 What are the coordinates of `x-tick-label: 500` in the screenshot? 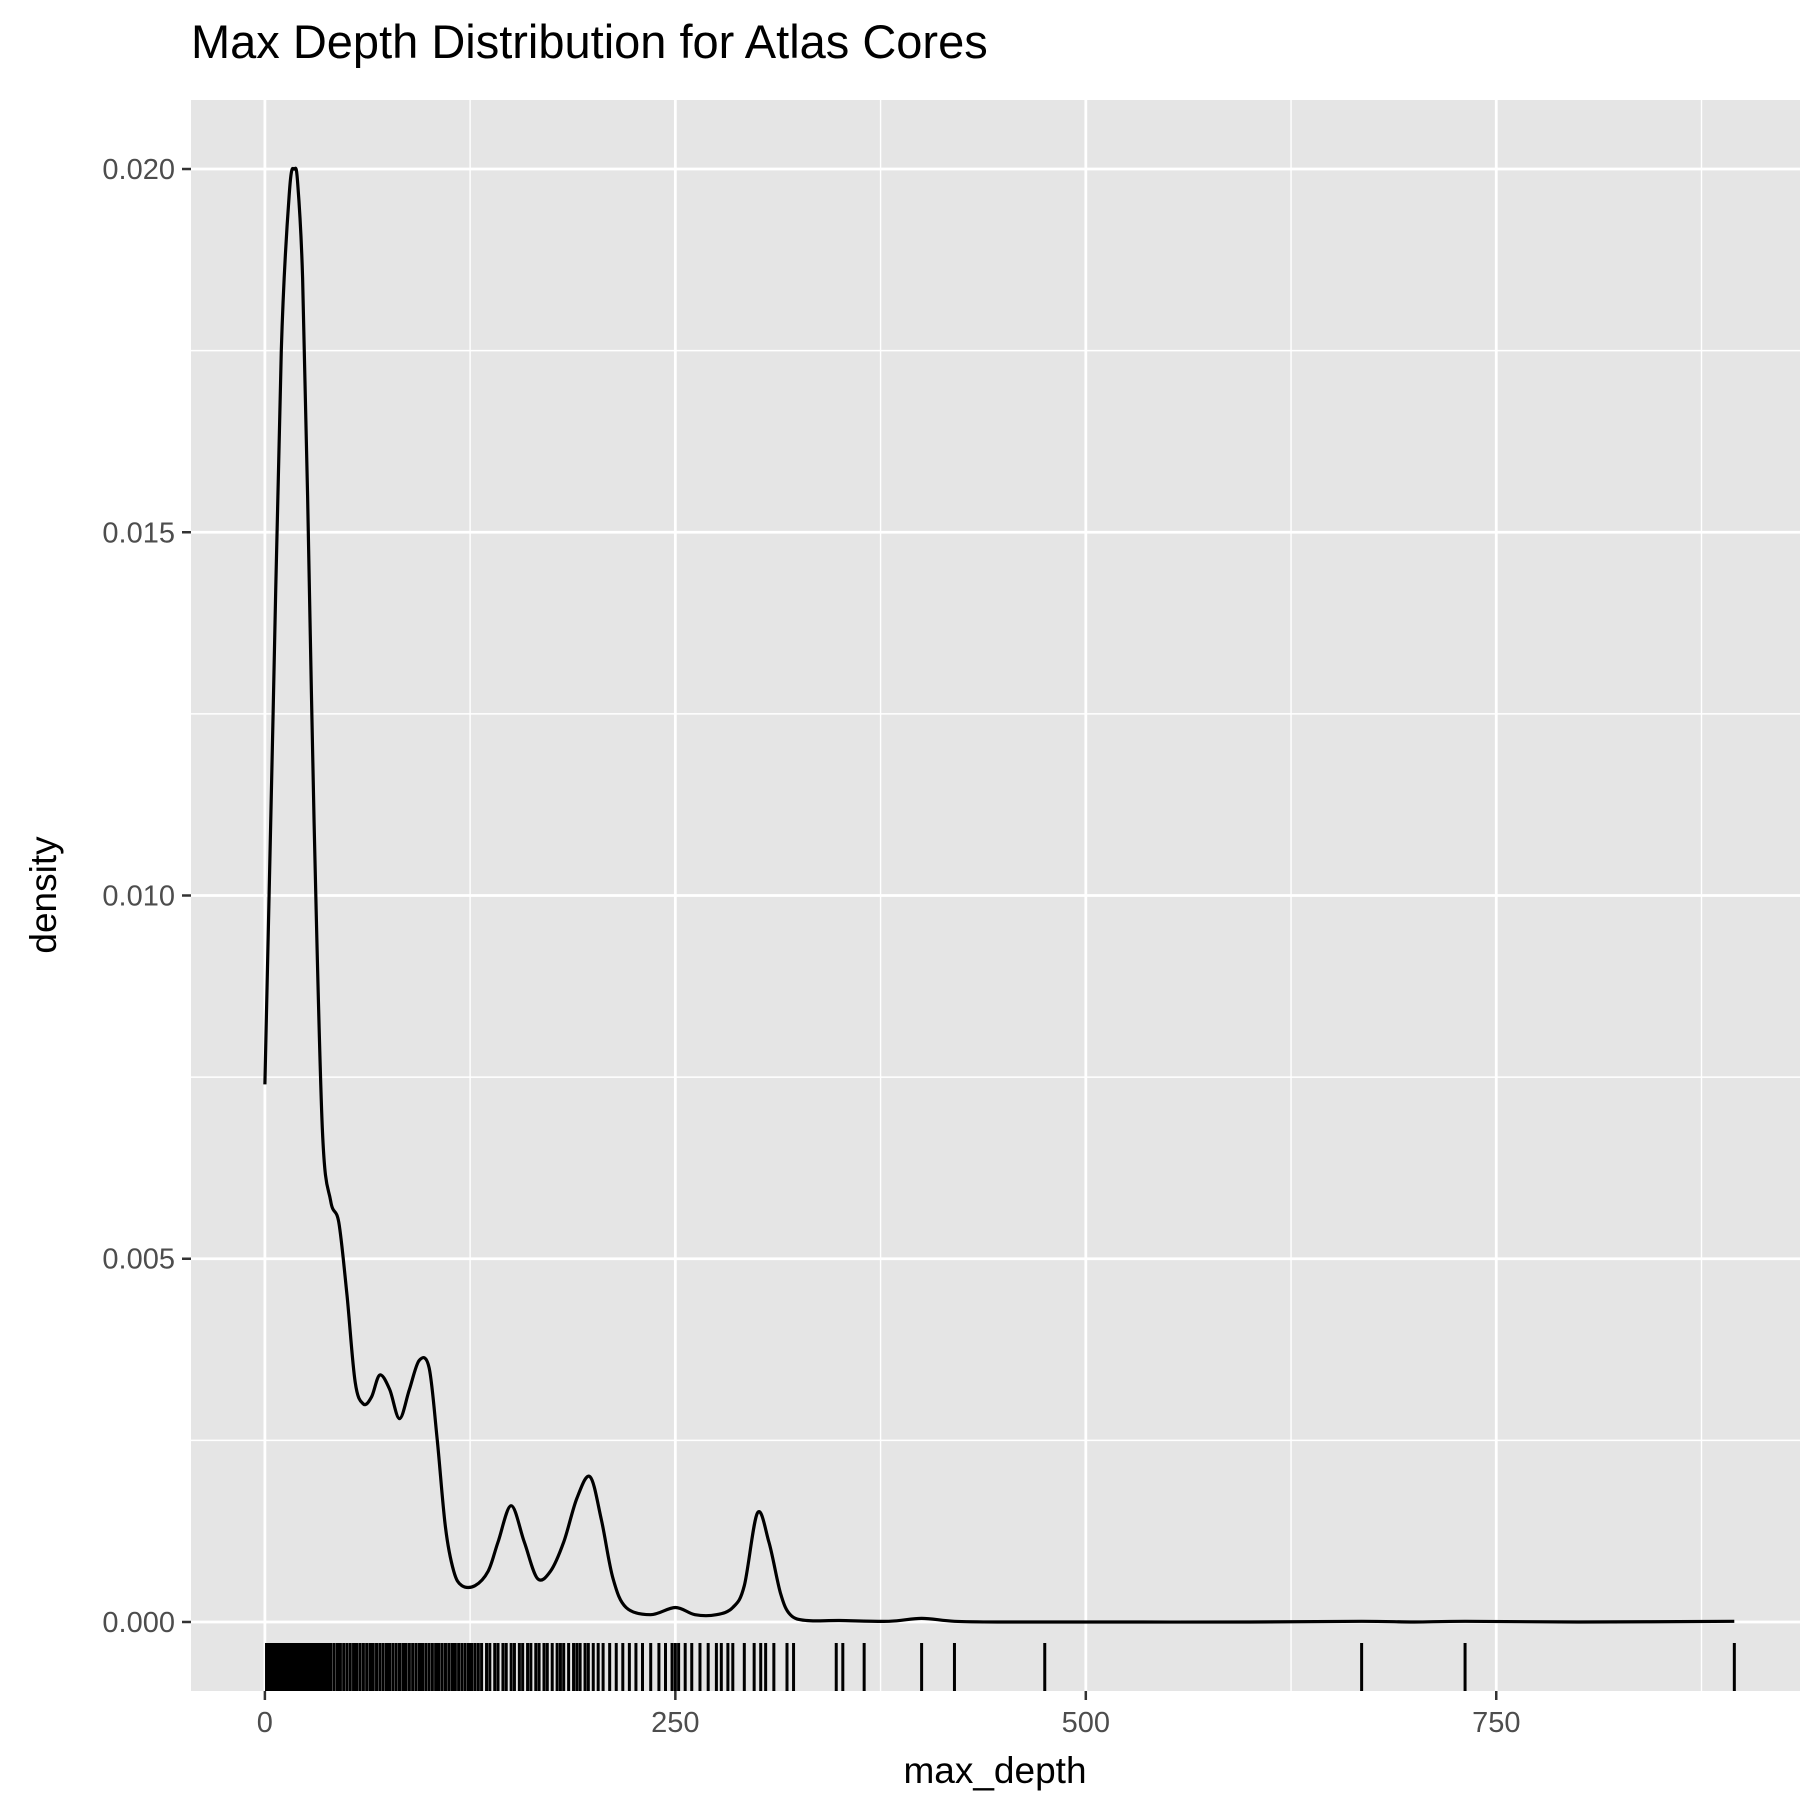 It's located at (1086, 1723).